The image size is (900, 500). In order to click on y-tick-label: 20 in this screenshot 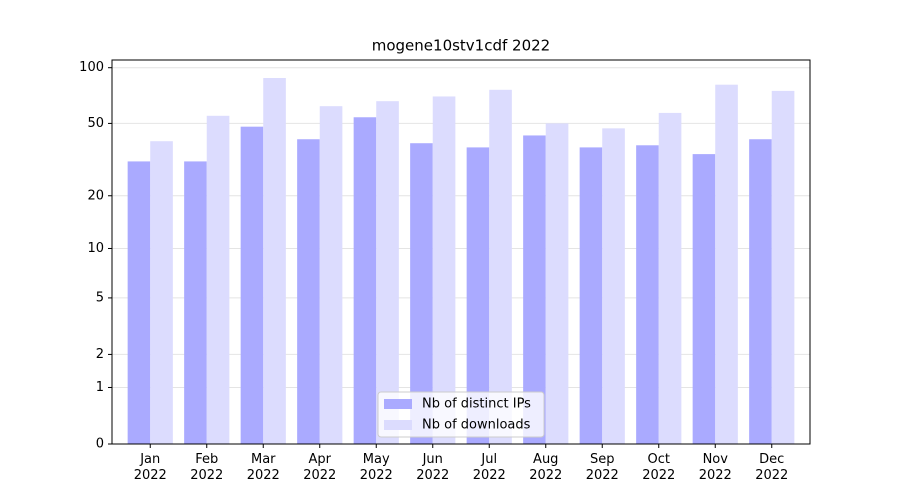, I will do `click(95, 195)`.